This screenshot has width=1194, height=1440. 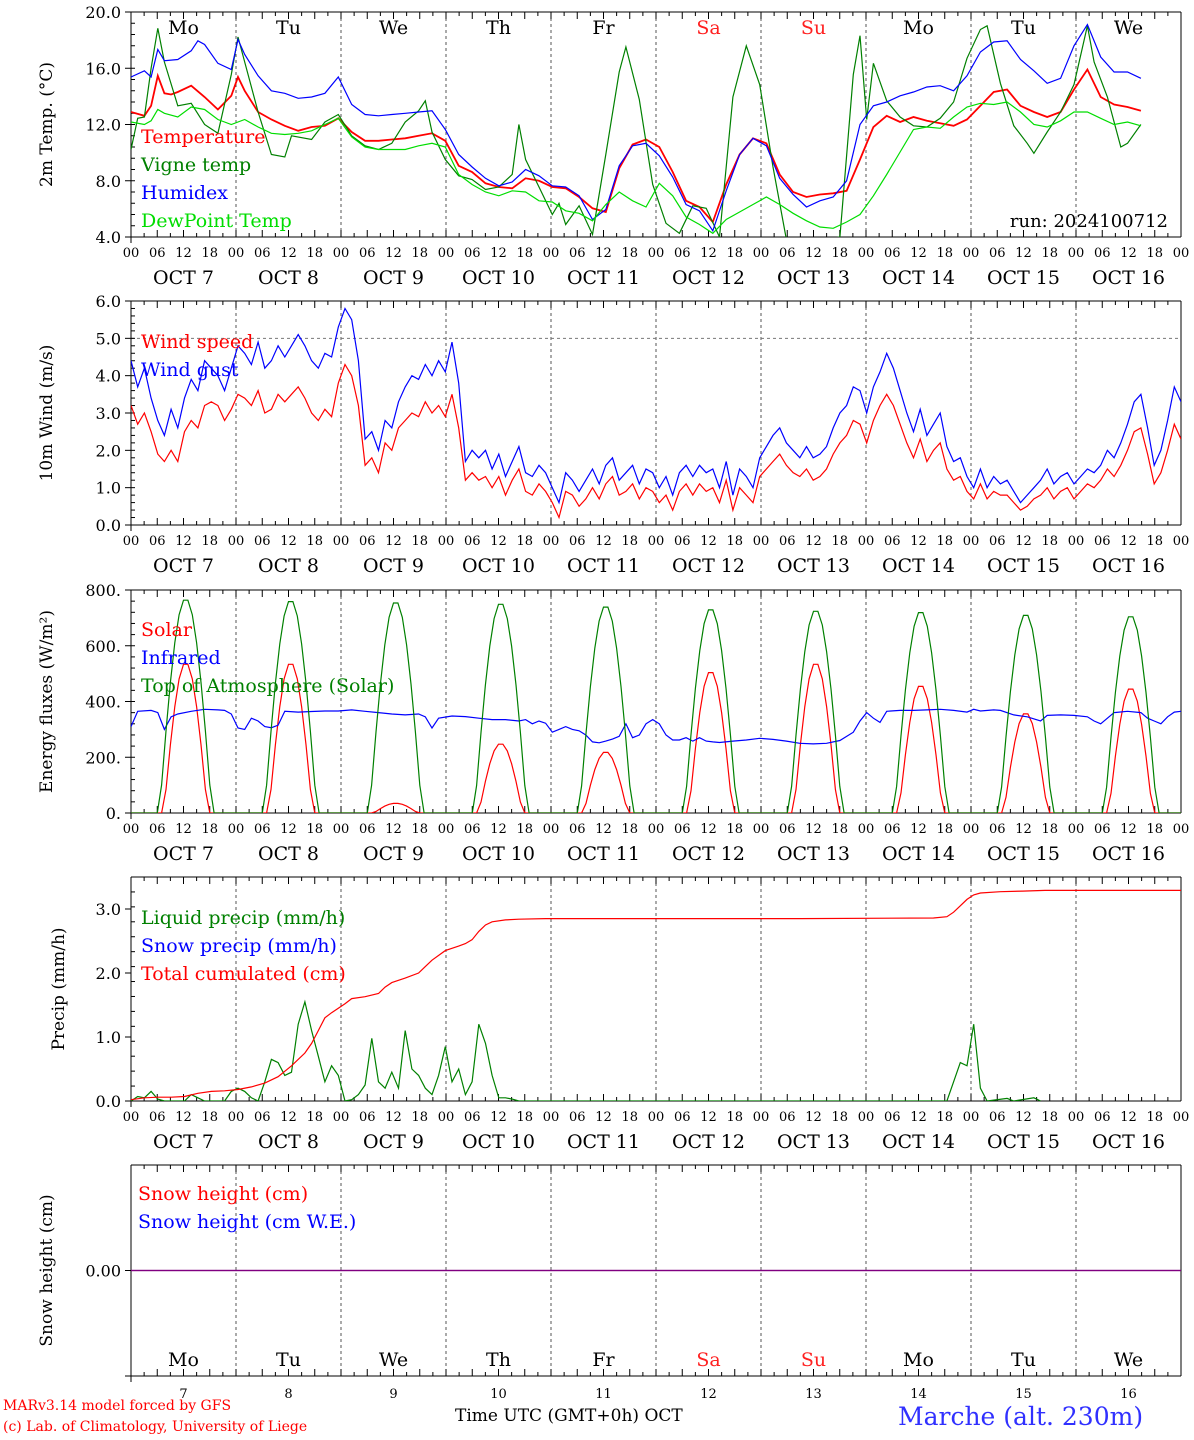 I want to click on day-number-label: 13, so click(x=813, y=1394).